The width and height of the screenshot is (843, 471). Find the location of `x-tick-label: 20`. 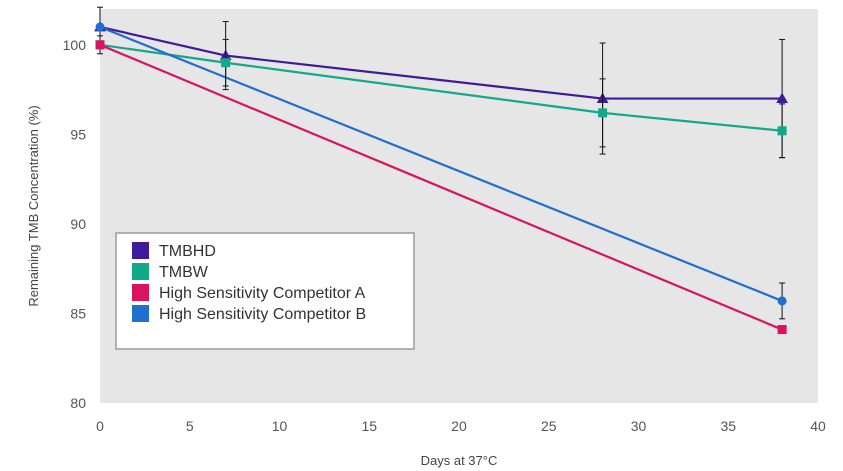

x-tick-label: 20 is located at coordinates (459, 426).